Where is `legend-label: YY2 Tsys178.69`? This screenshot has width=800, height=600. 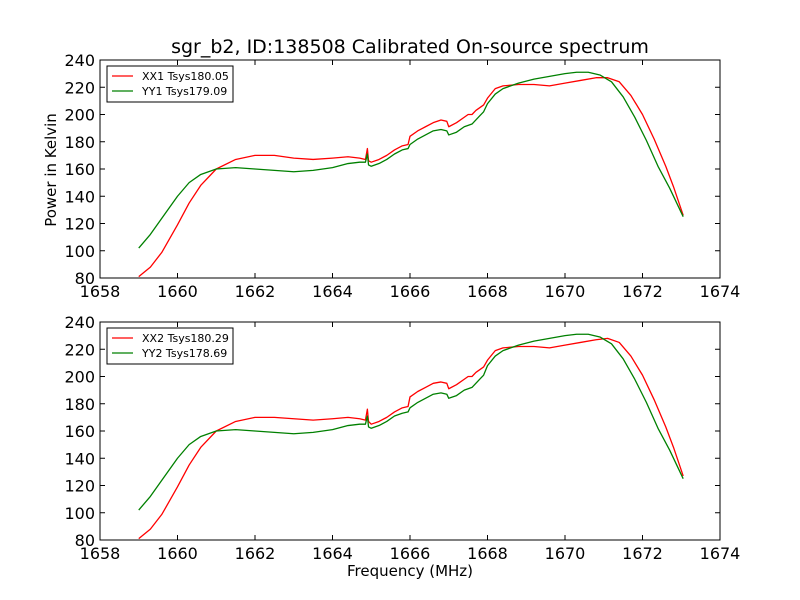 legend-label: YY2 Tsys178.69 is located at coordinates (184, 353).